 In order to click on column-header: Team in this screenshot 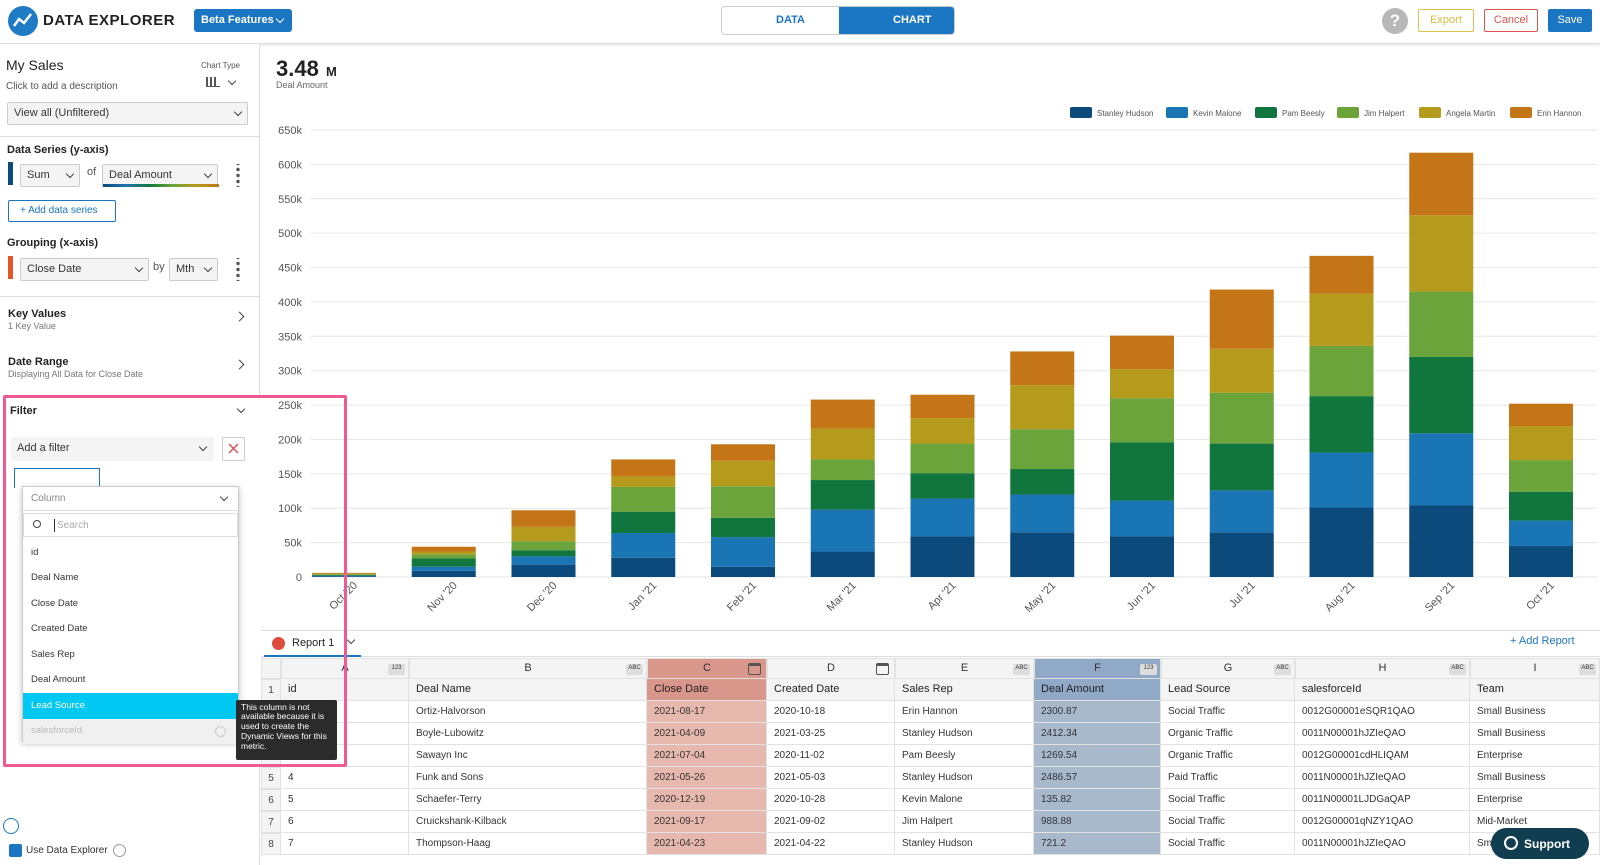, I will do `click(1490, 689)`.